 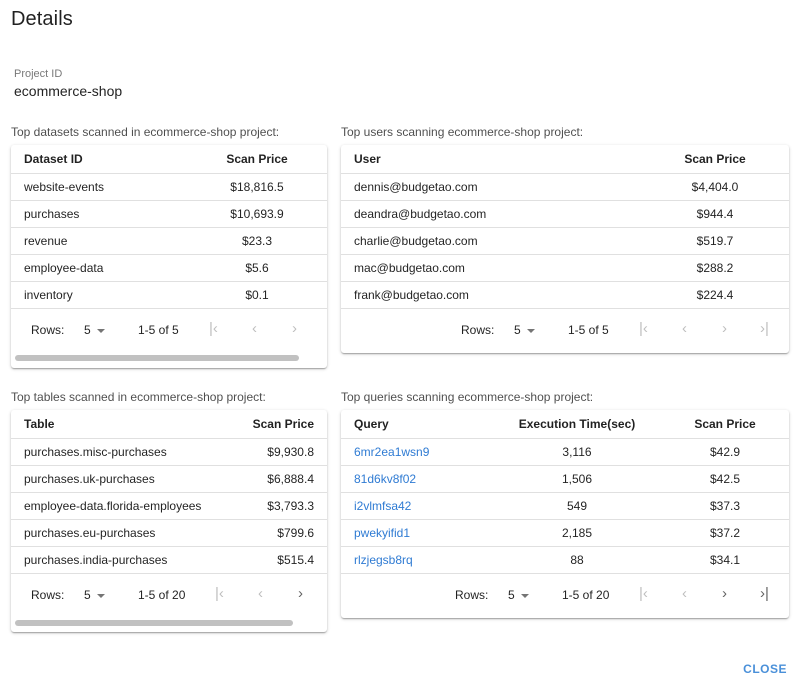 What do you see at coordinates (517, 330) in the screenshot?
I see `rows-per-page-value: 5` at bounding box center [517, 330].